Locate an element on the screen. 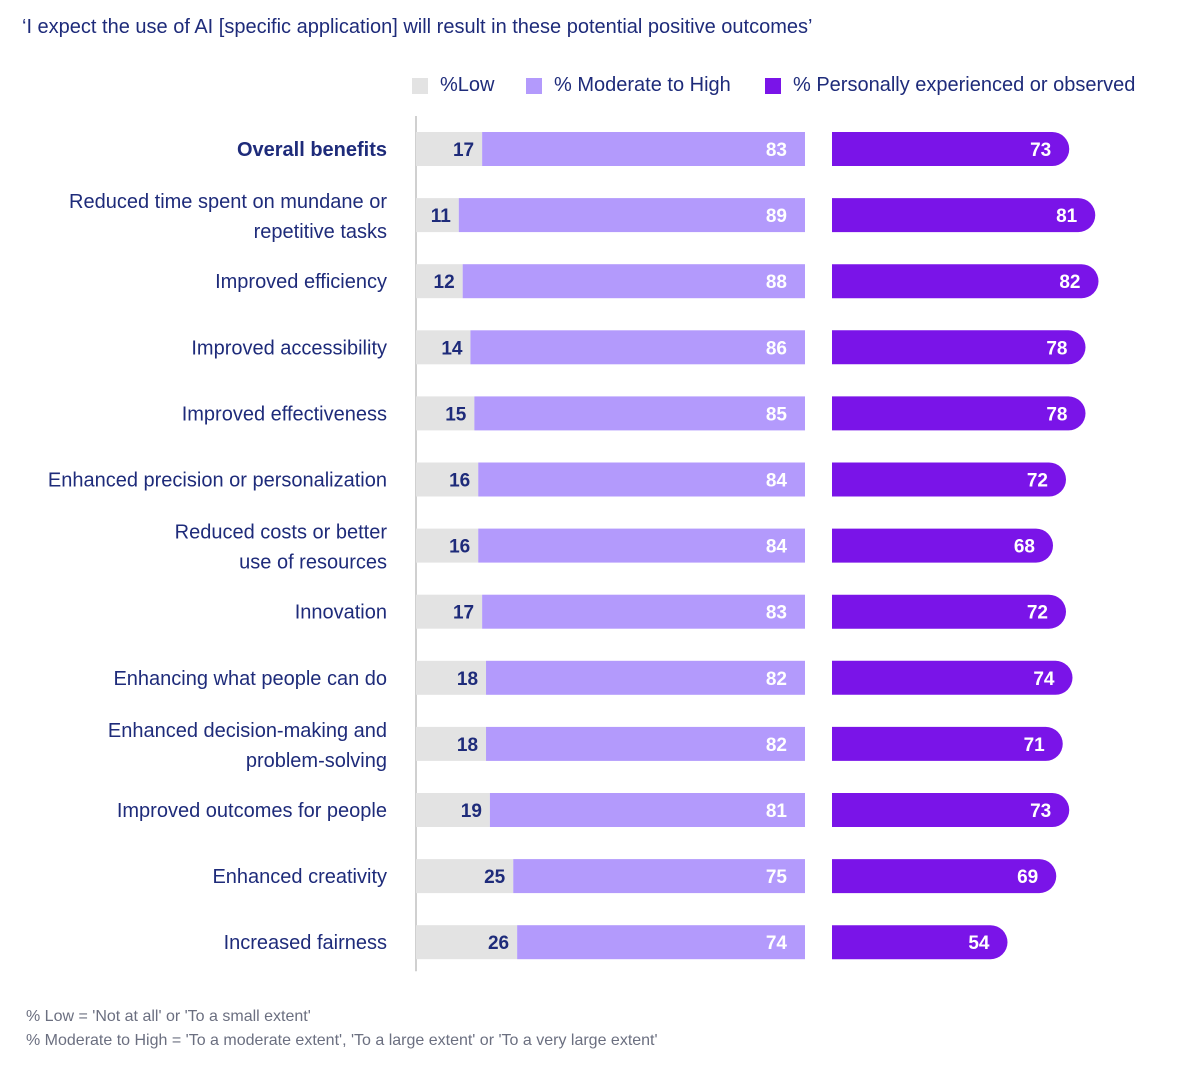  legend-swatch-moderate is located at coordinates (534, 85).